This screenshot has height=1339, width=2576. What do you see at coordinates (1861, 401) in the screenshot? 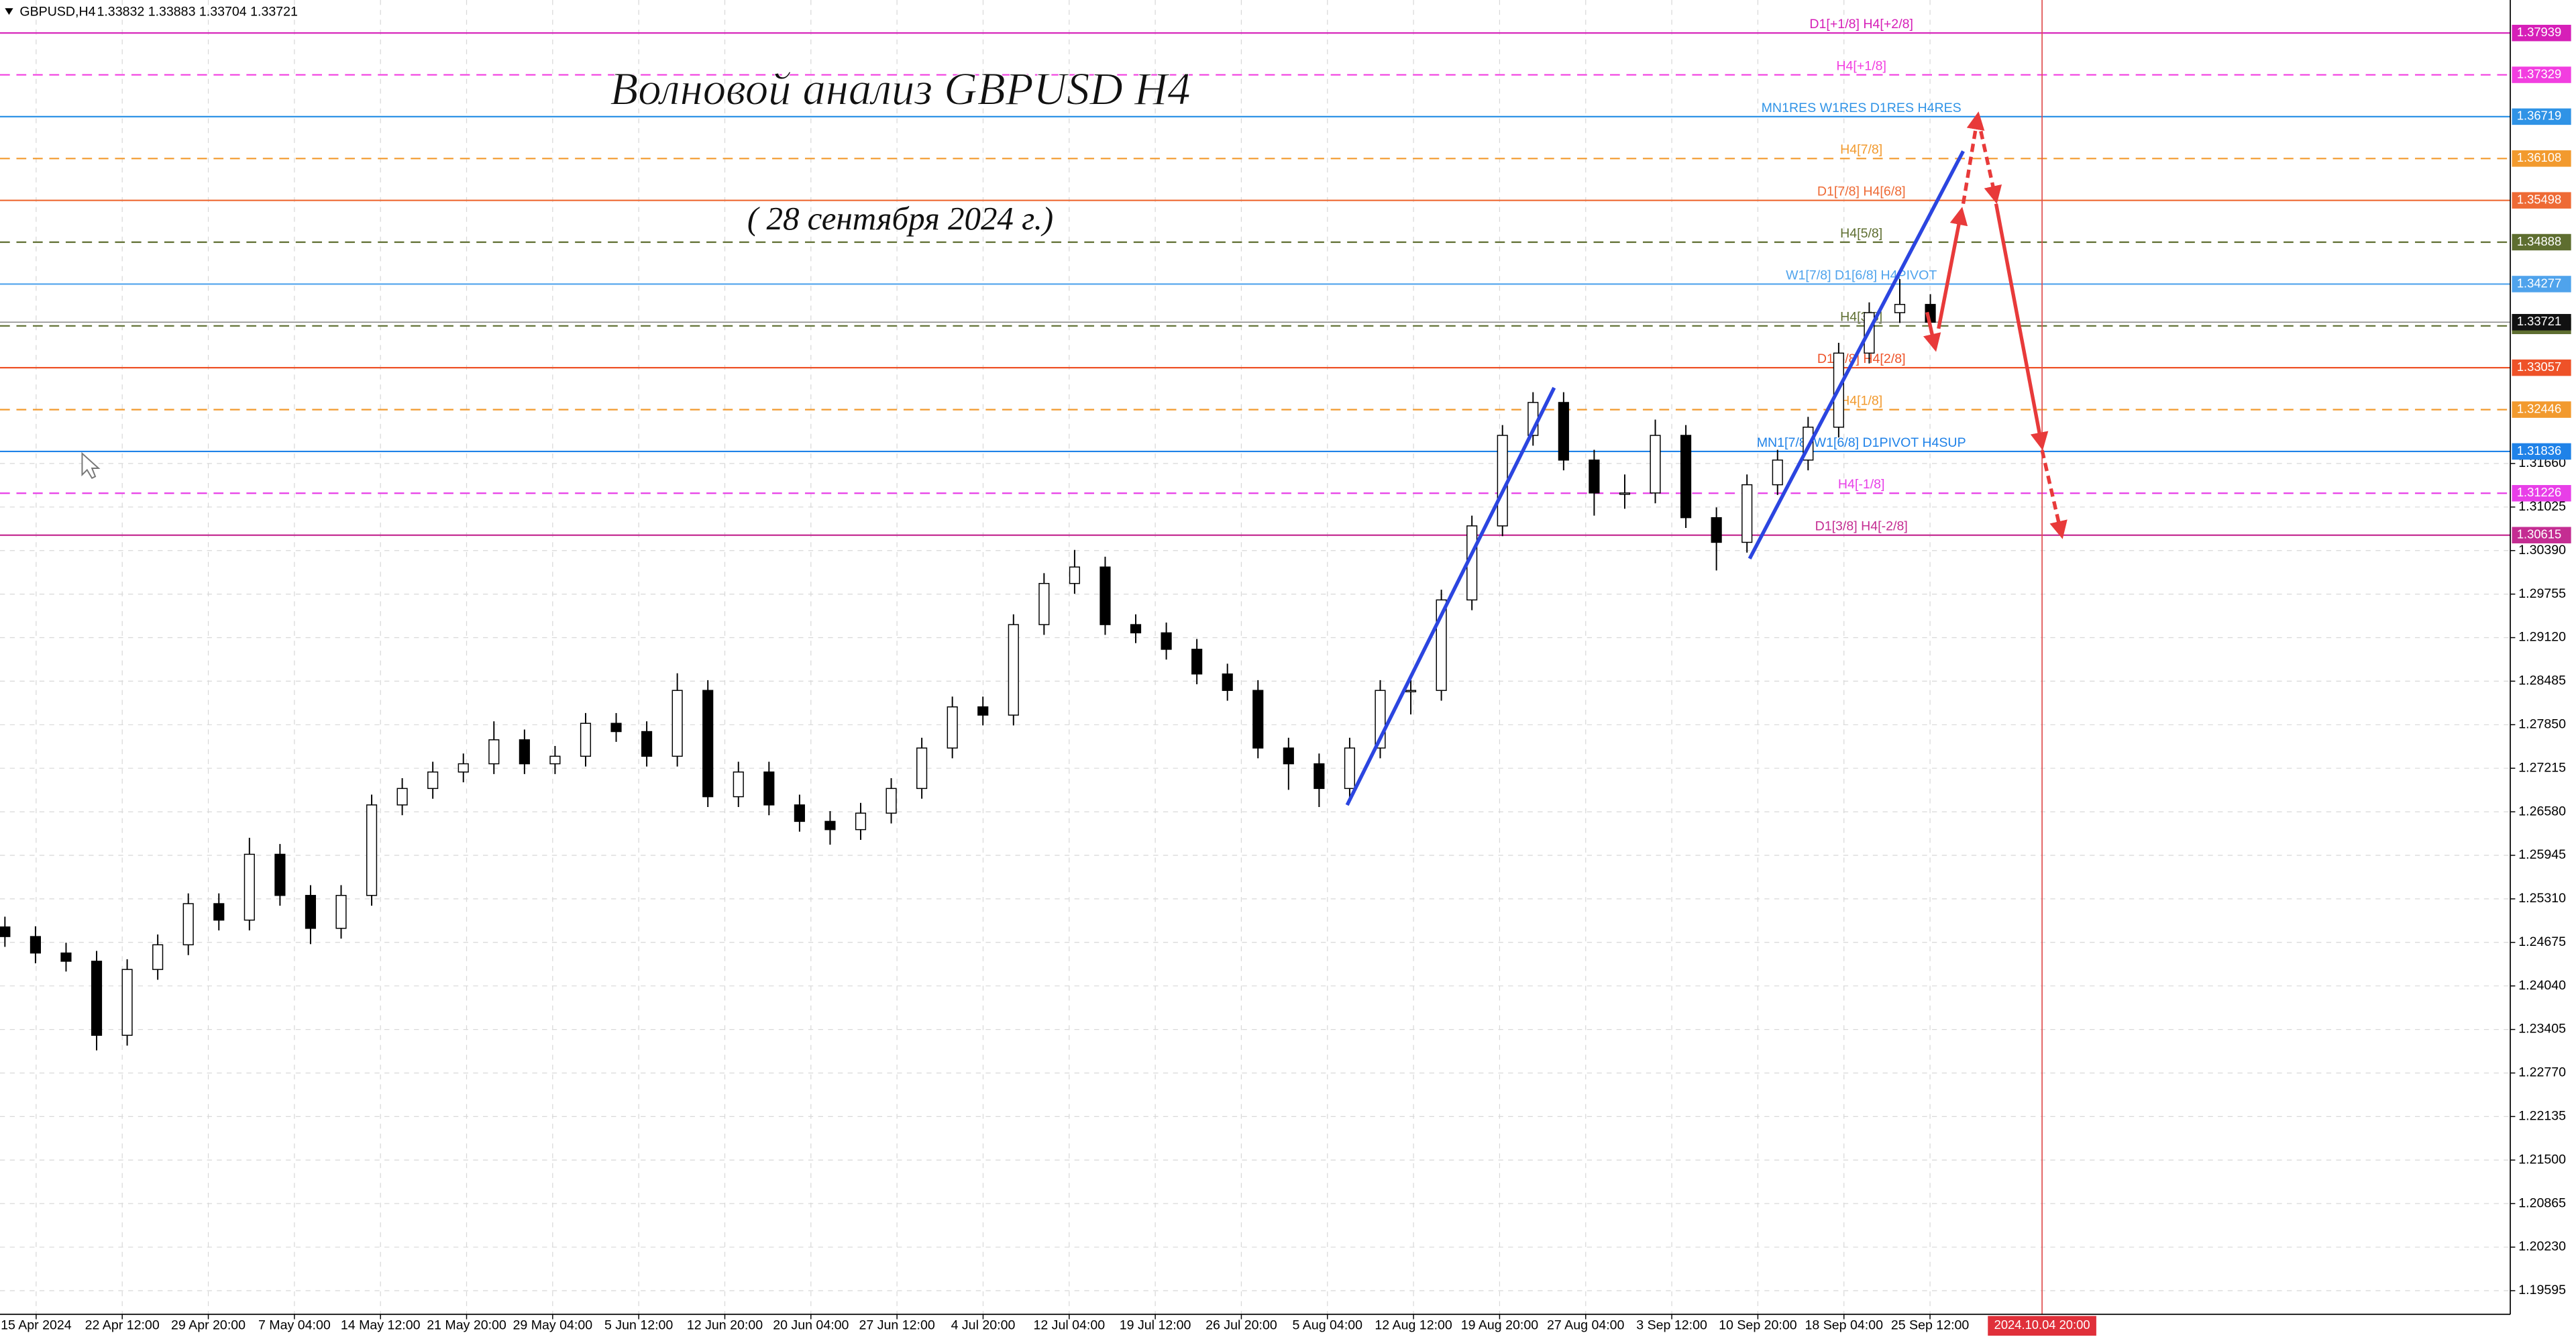
I see `level-label: H4[1/8]` at bounding box center [1861, 401].